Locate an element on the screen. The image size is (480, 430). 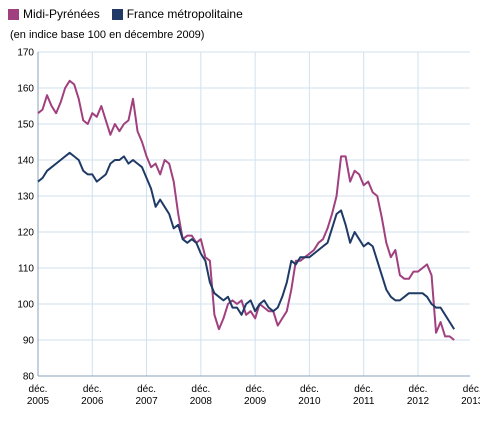
x-tick-label-2012-line1: déc. is located at coordinates (418, 389).